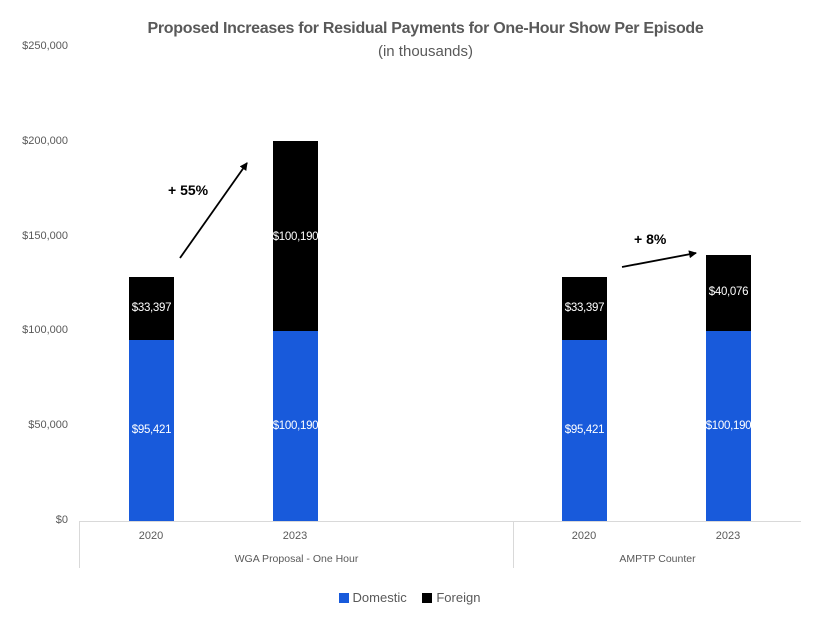 Image resolution: width=819 pixels, height=642 pixels. Describe the element at coordinates (650, 239) in the screenshot. I see `annotation-amptp-increase: + 8%` at that location.